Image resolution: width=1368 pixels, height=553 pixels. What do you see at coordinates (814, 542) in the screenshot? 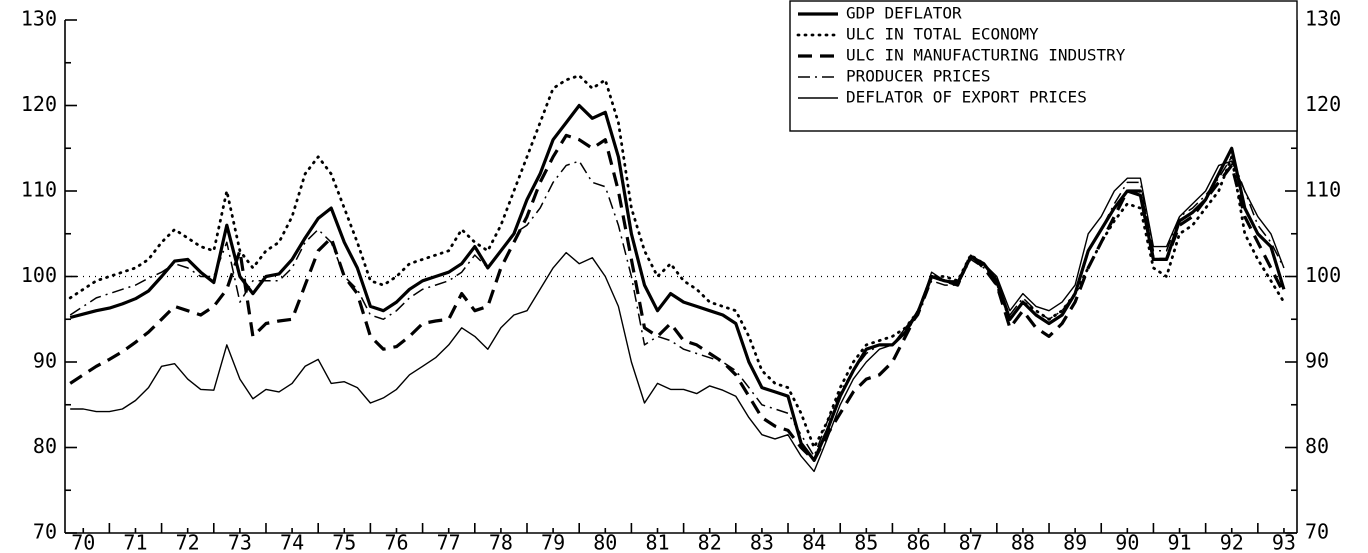
I see `x-tick-label: 84` at bounding box center [814, 542].